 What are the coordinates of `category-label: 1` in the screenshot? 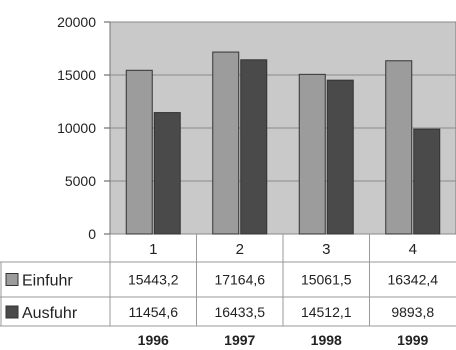 It's located at (153, 249).